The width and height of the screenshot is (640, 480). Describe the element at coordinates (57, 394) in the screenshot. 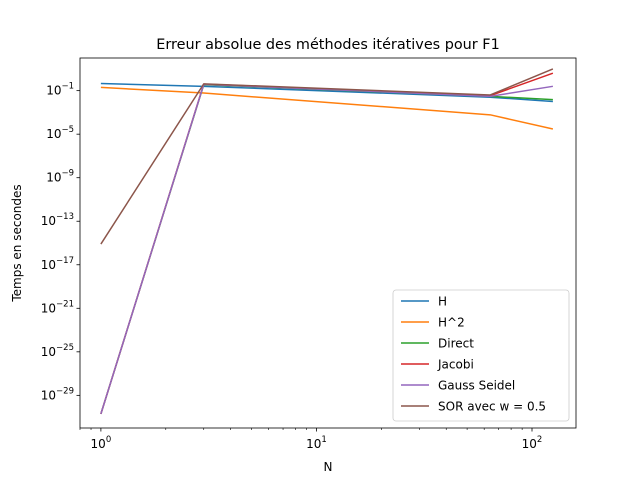

I see `y-tick-label: 10⁻²⁹` at that location.